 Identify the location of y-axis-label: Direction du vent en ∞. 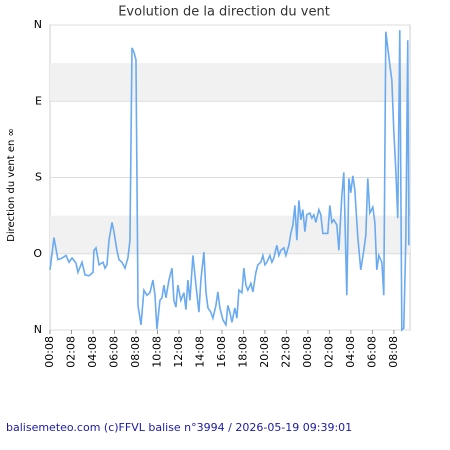
(11, 185).